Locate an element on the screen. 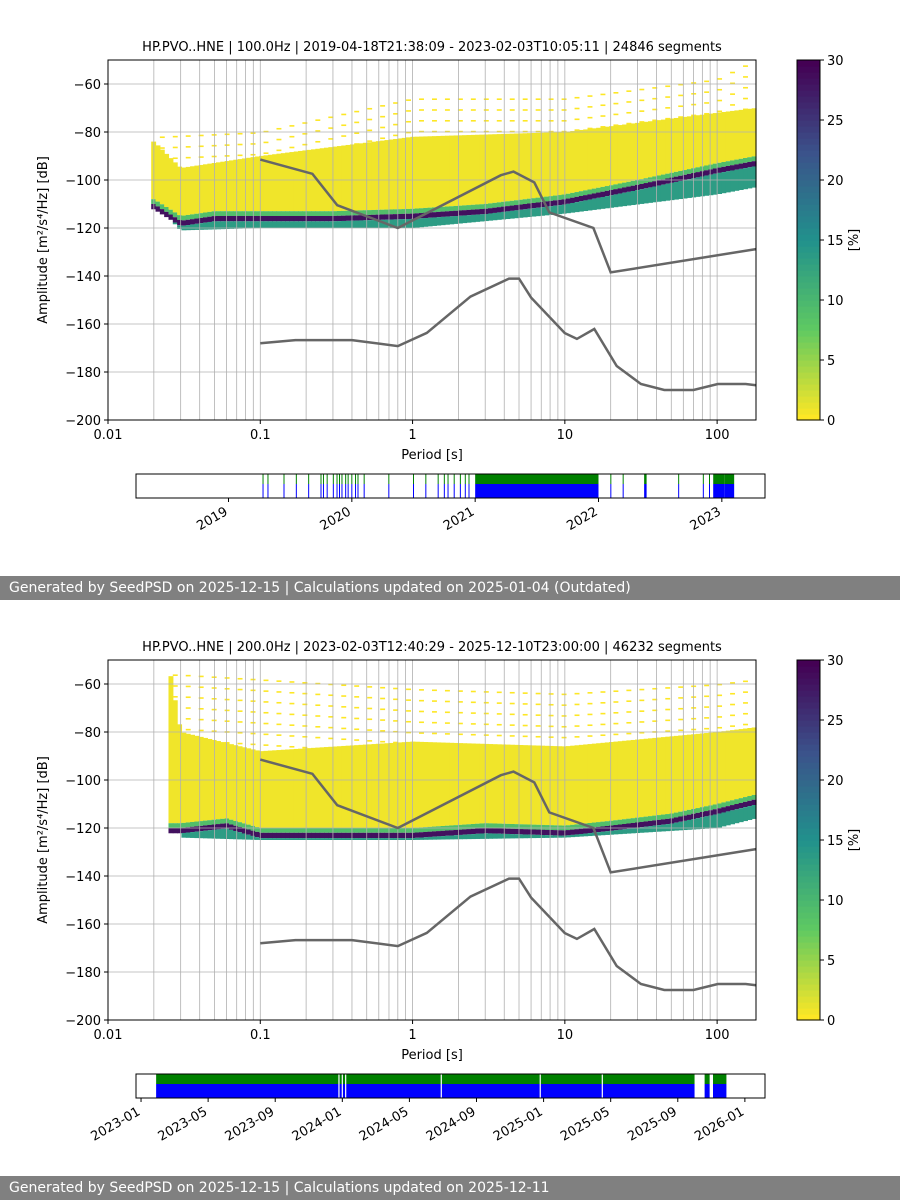 The width and height of the screenshot is (900, 1200). coverage-timeline: 2019 2020 2021 2022 2023 is located at coordinates (450, 503).